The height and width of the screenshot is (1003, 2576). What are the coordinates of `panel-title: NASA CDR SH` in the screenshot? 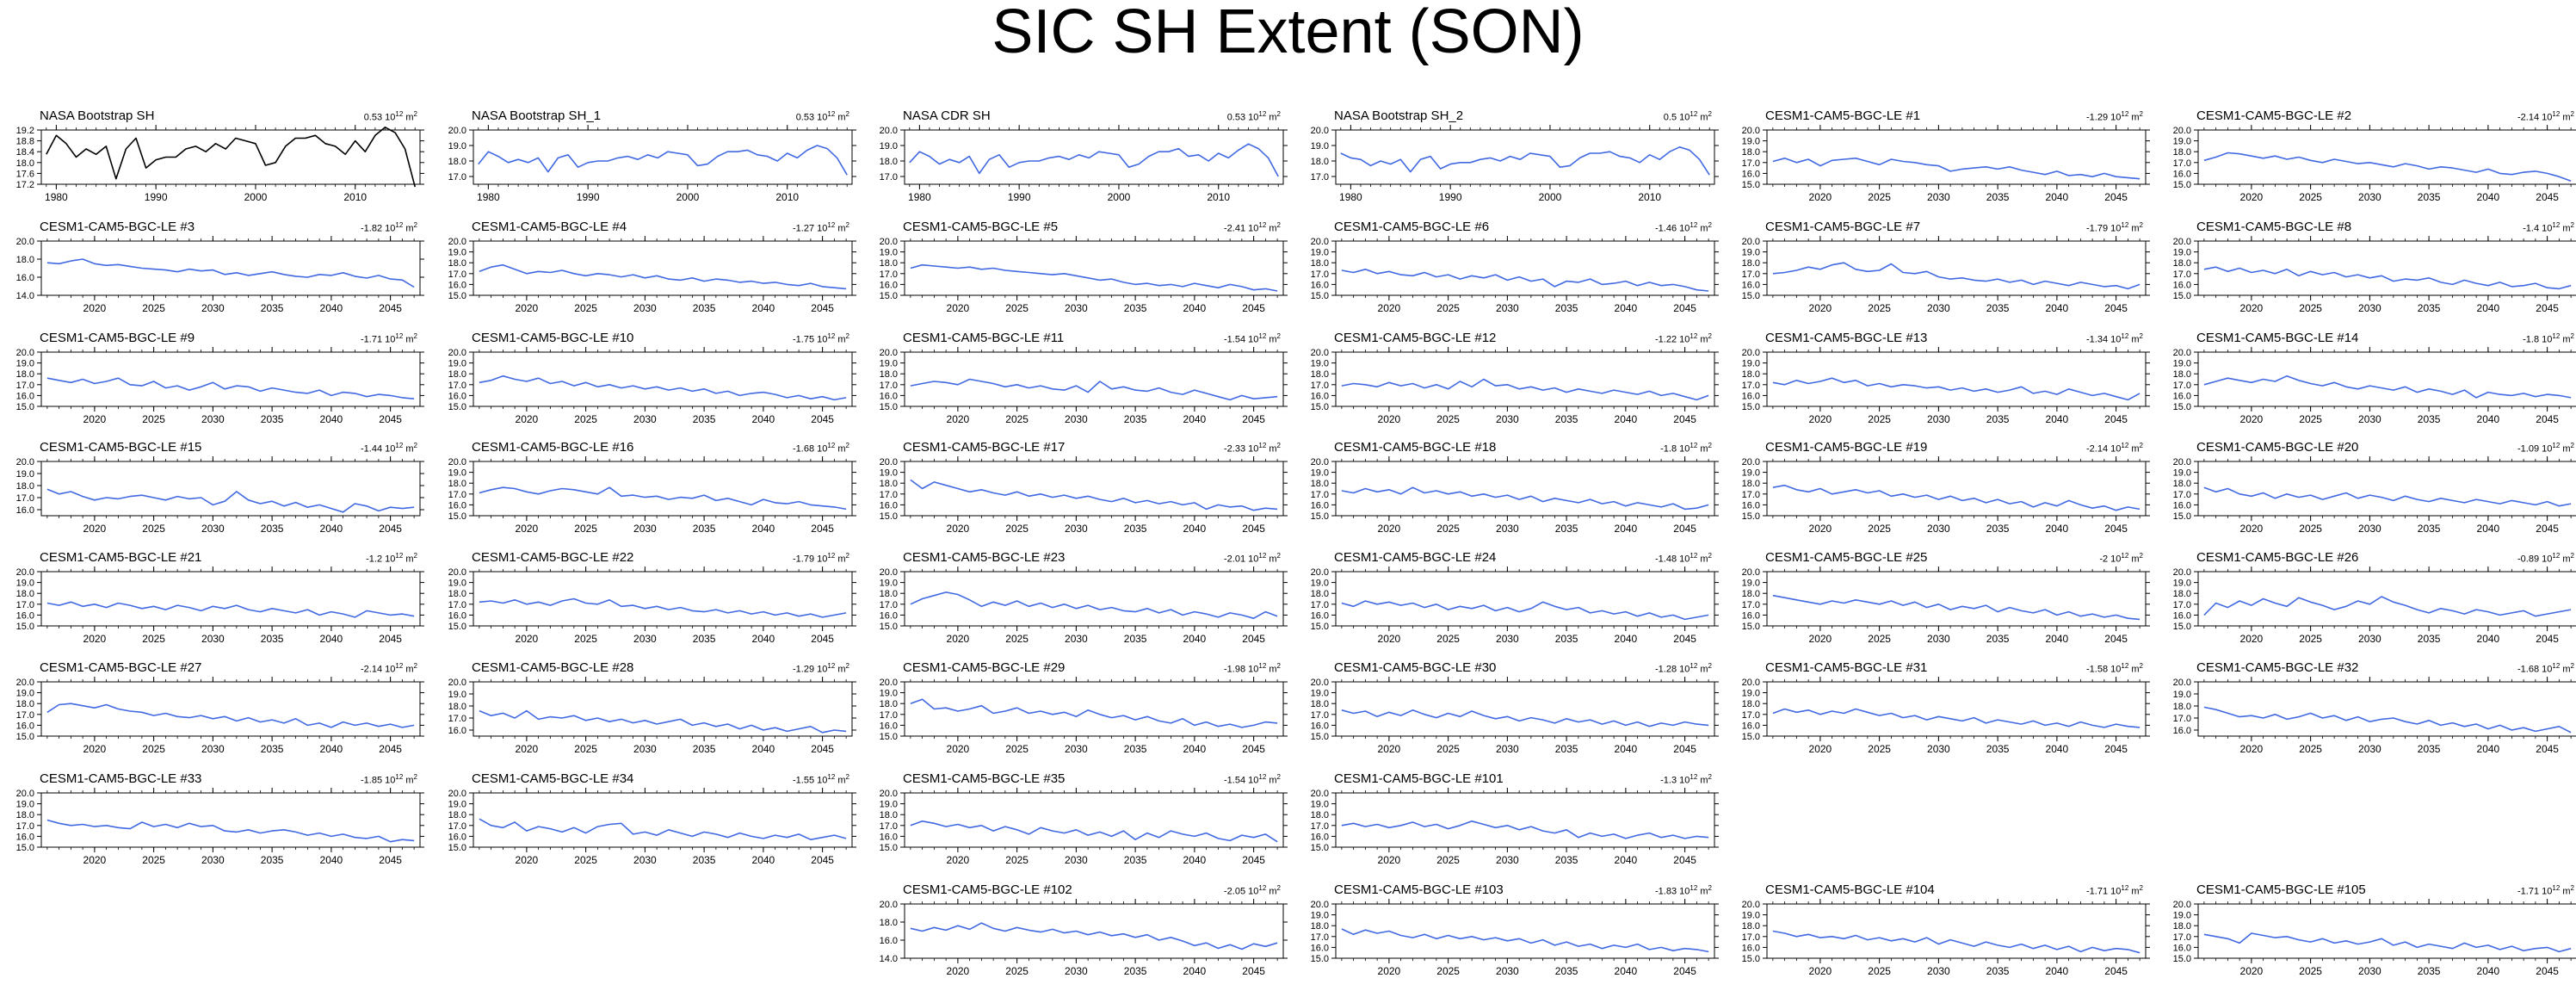 It's located at (947, 115).